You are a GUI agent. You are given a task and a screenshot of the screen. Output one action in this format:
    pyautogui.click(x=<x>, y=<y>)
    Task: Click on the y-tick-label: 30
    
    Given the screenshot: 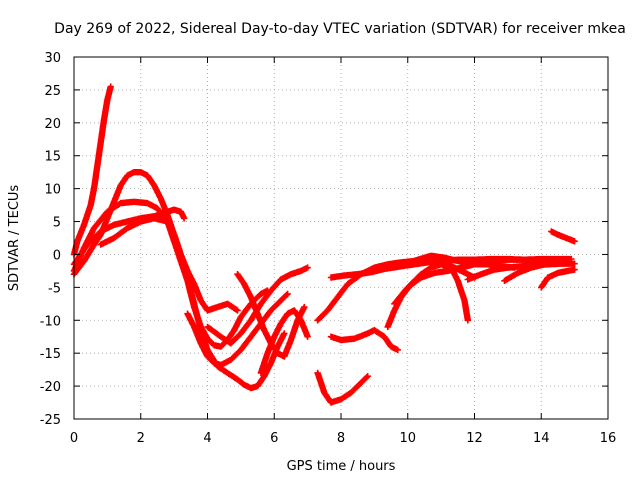 What is the action you would take?
    pyautogui.click(x=52, y=58)
    